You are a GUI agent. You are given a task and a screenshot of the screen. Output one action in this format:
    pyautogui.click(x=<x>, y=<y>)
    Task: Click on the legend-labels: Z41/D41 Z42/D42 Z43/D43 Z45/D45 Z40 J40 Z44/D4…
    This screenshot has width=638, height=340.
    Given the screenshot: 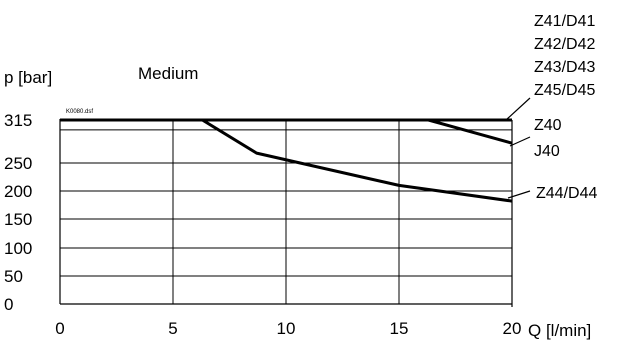 What is the action you would take?
    pyautogui.click(x=565, y=107)
    